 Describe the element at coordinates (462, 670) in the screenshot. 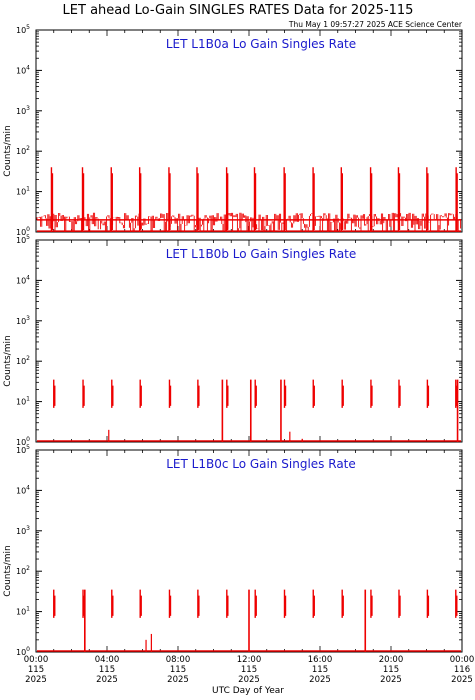

I see `svg-text: 116` at that location.